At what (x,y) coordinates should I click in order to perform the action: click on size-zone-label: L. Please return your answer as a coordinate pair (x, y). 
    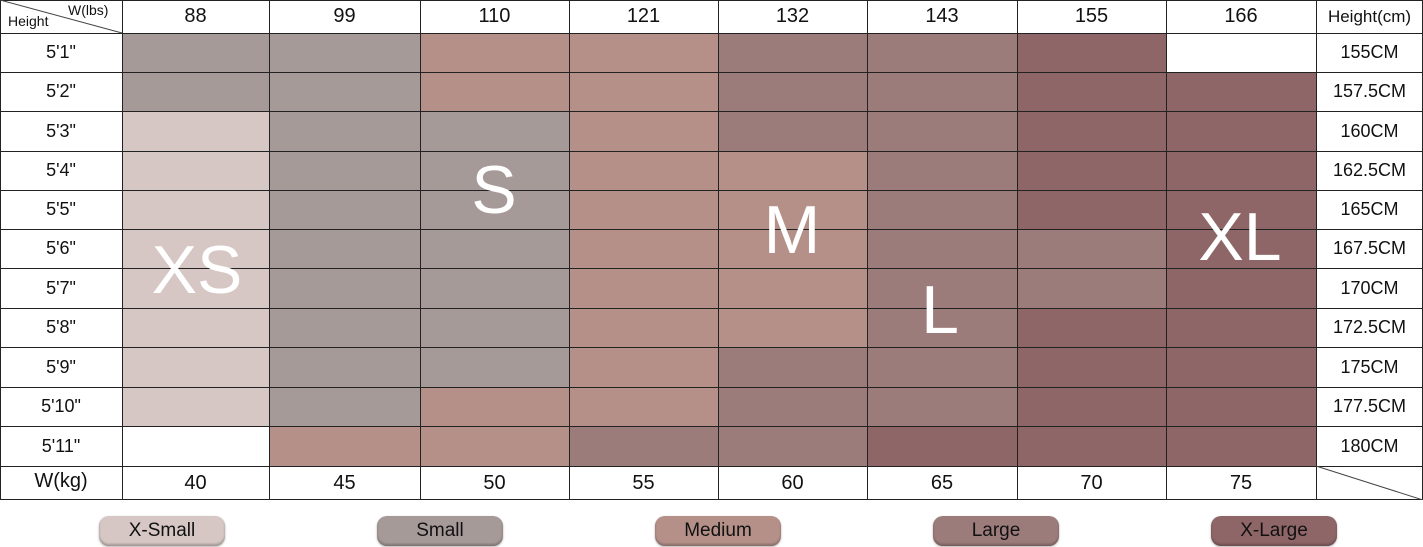
    Looking at the image, I should click on (940, 310).